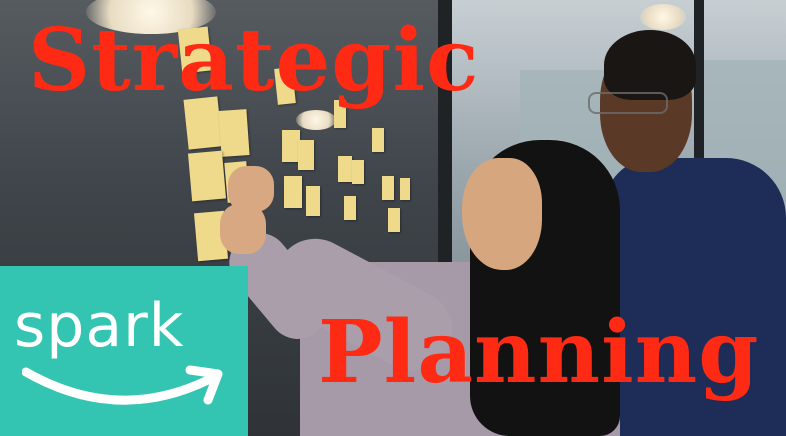 The height and width of the screenshot is (436, 786). What do you see at coordinates (99, 326) in the screenshot?
I see `logo-wordmark: spark` at bounding box center [99, 326].